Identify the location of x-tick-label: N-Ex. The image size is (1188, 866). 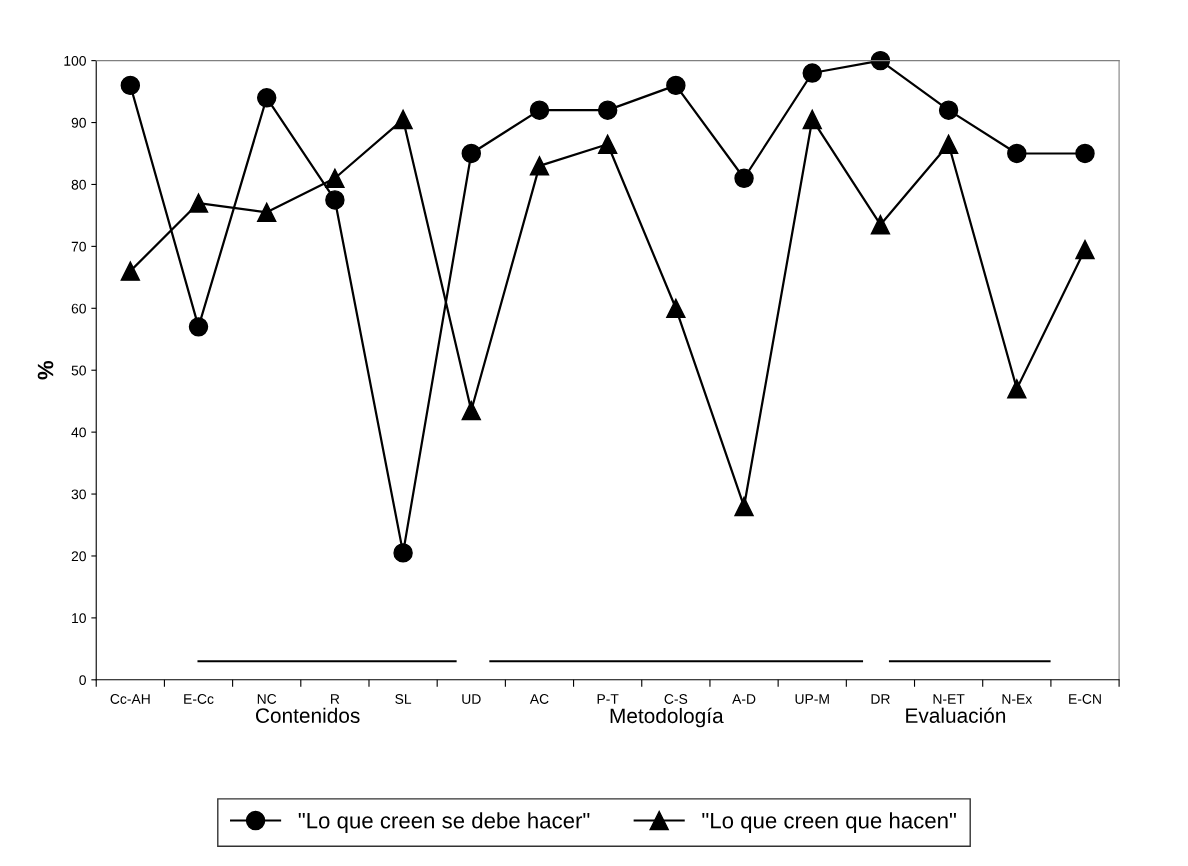
(1017, 699).